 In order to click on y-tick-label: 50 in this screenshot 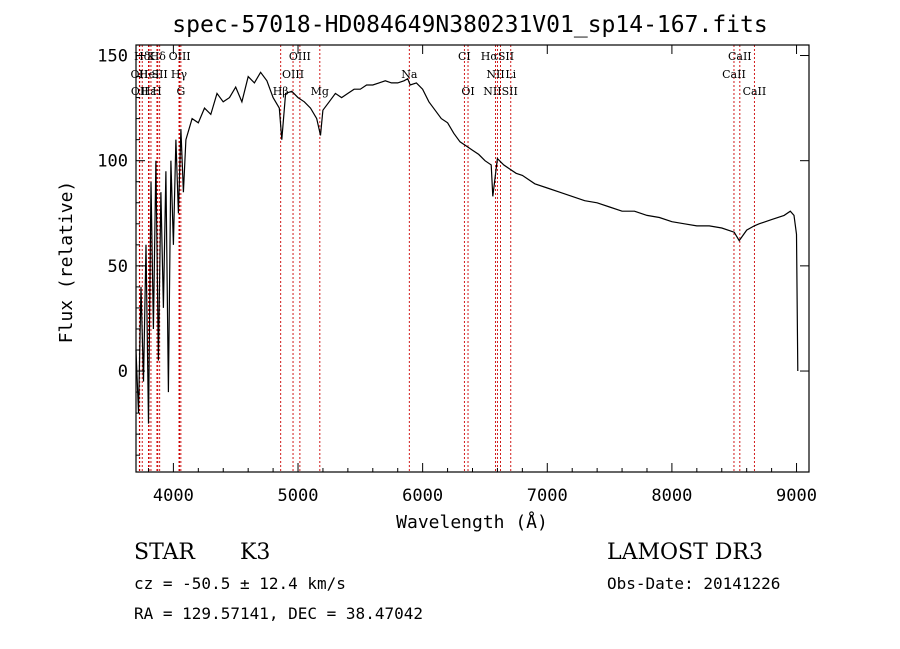, I will do `click(118, 267)`.